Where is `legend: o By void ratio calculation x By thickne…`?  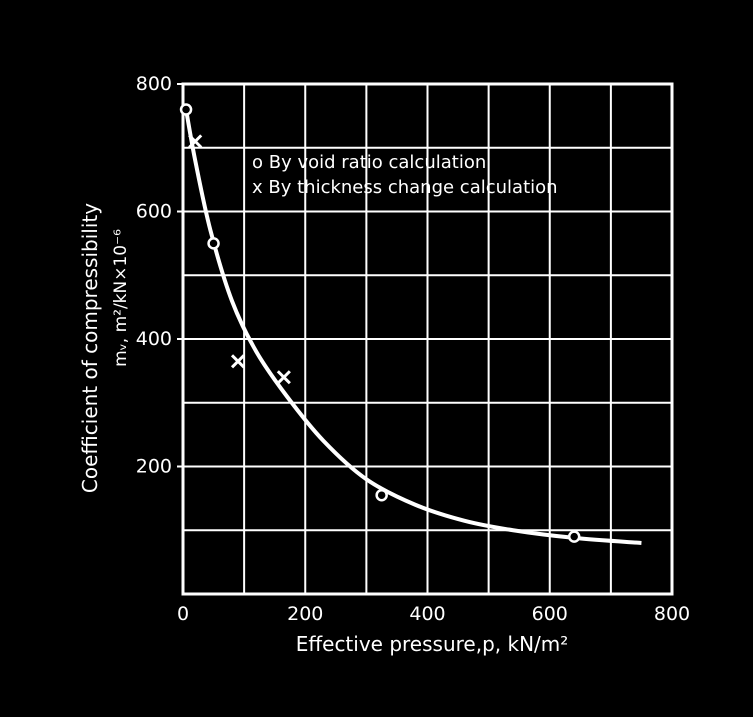
legend: o By void ratio calculation x By thickne… is located at coordinates (405, 175).